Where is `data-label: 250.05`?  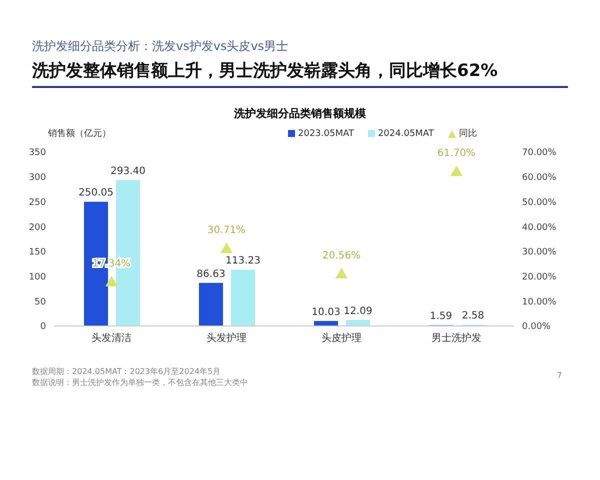
data-label: 250.05 is located at coordinates (96, 193).